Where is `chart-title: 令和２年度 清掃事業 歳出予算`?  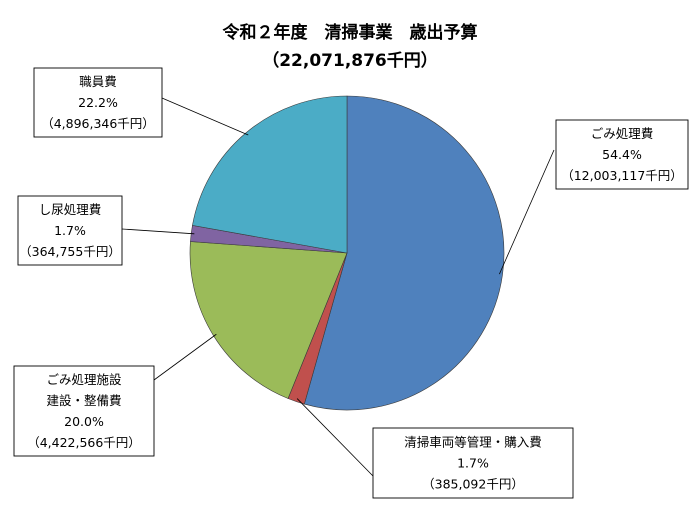 chart-title: 令和２年度 清掃事業 歳出予算 is located at coordinates (350, 32).